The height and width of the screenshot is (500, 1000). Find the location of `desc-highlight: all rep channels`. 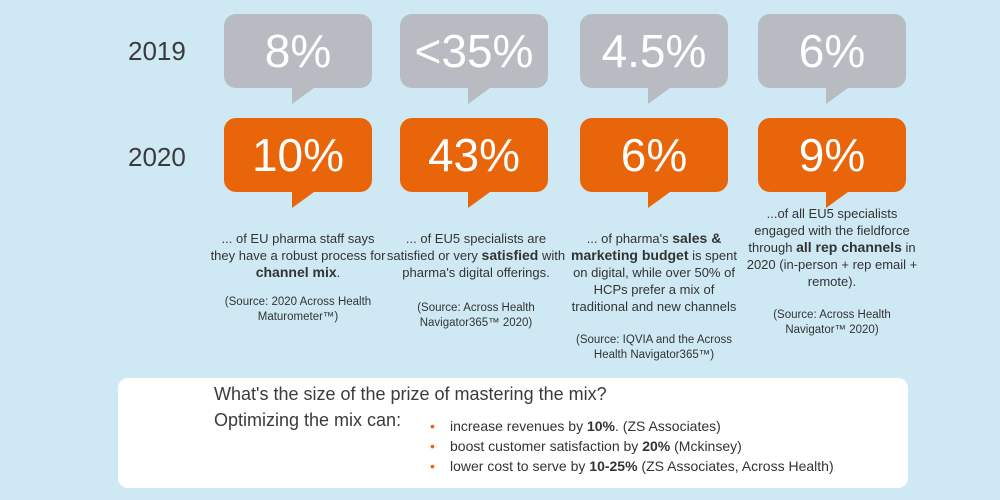

desc-highlight: all rep channels is located at coordinates (849, 247).